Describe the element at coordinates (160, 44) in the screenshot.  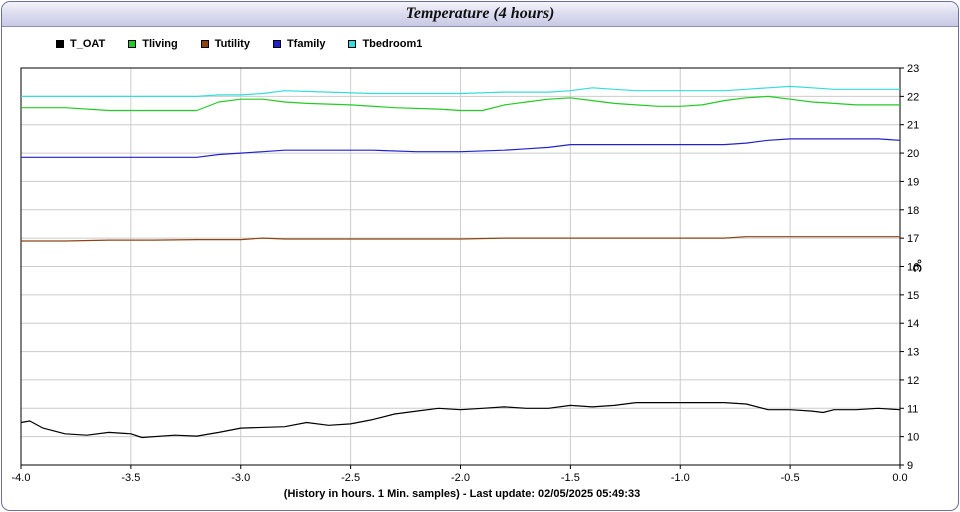
I see `legend-label: Tliving` at that location.